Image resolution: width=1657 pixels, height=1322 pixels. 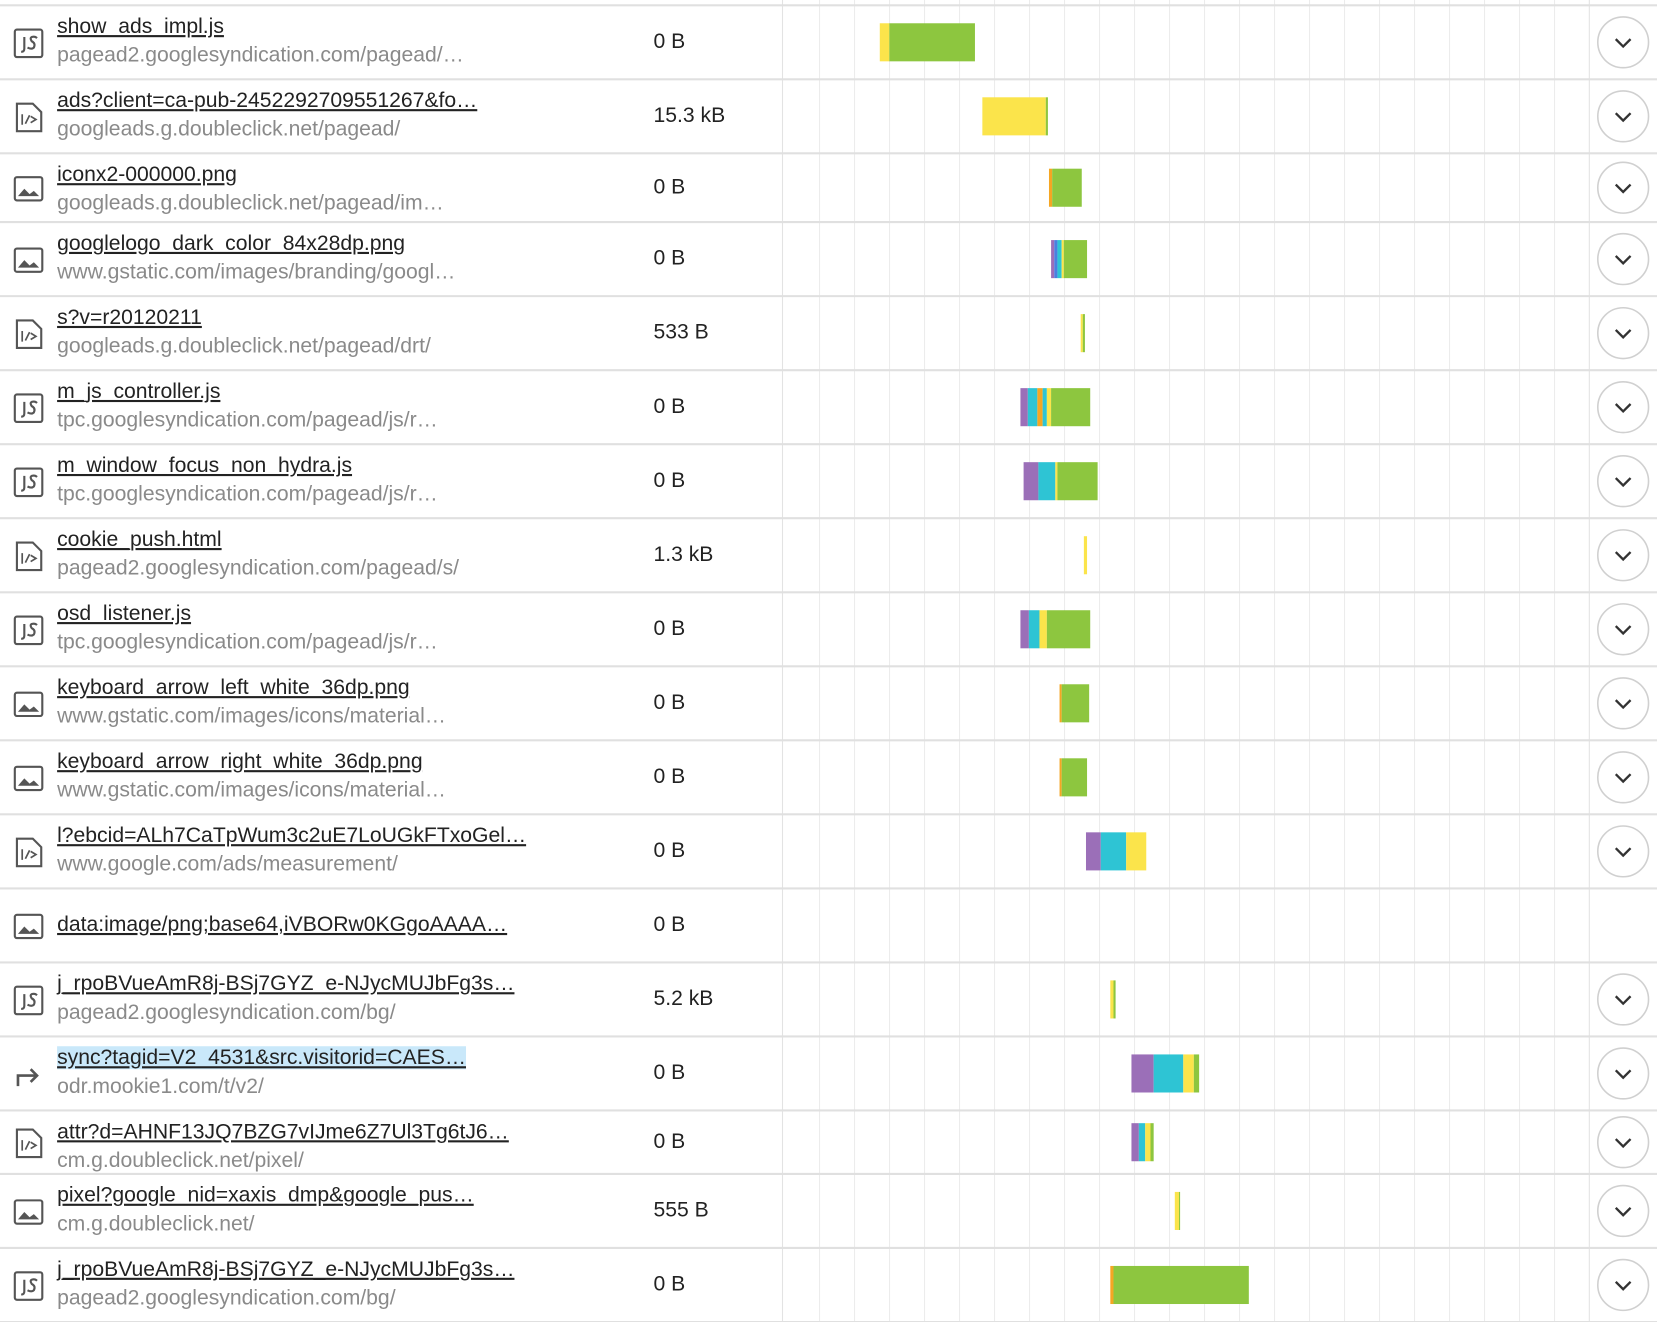 I want to click on request-name: s?v=r20120211, so click(x=129, y=317).